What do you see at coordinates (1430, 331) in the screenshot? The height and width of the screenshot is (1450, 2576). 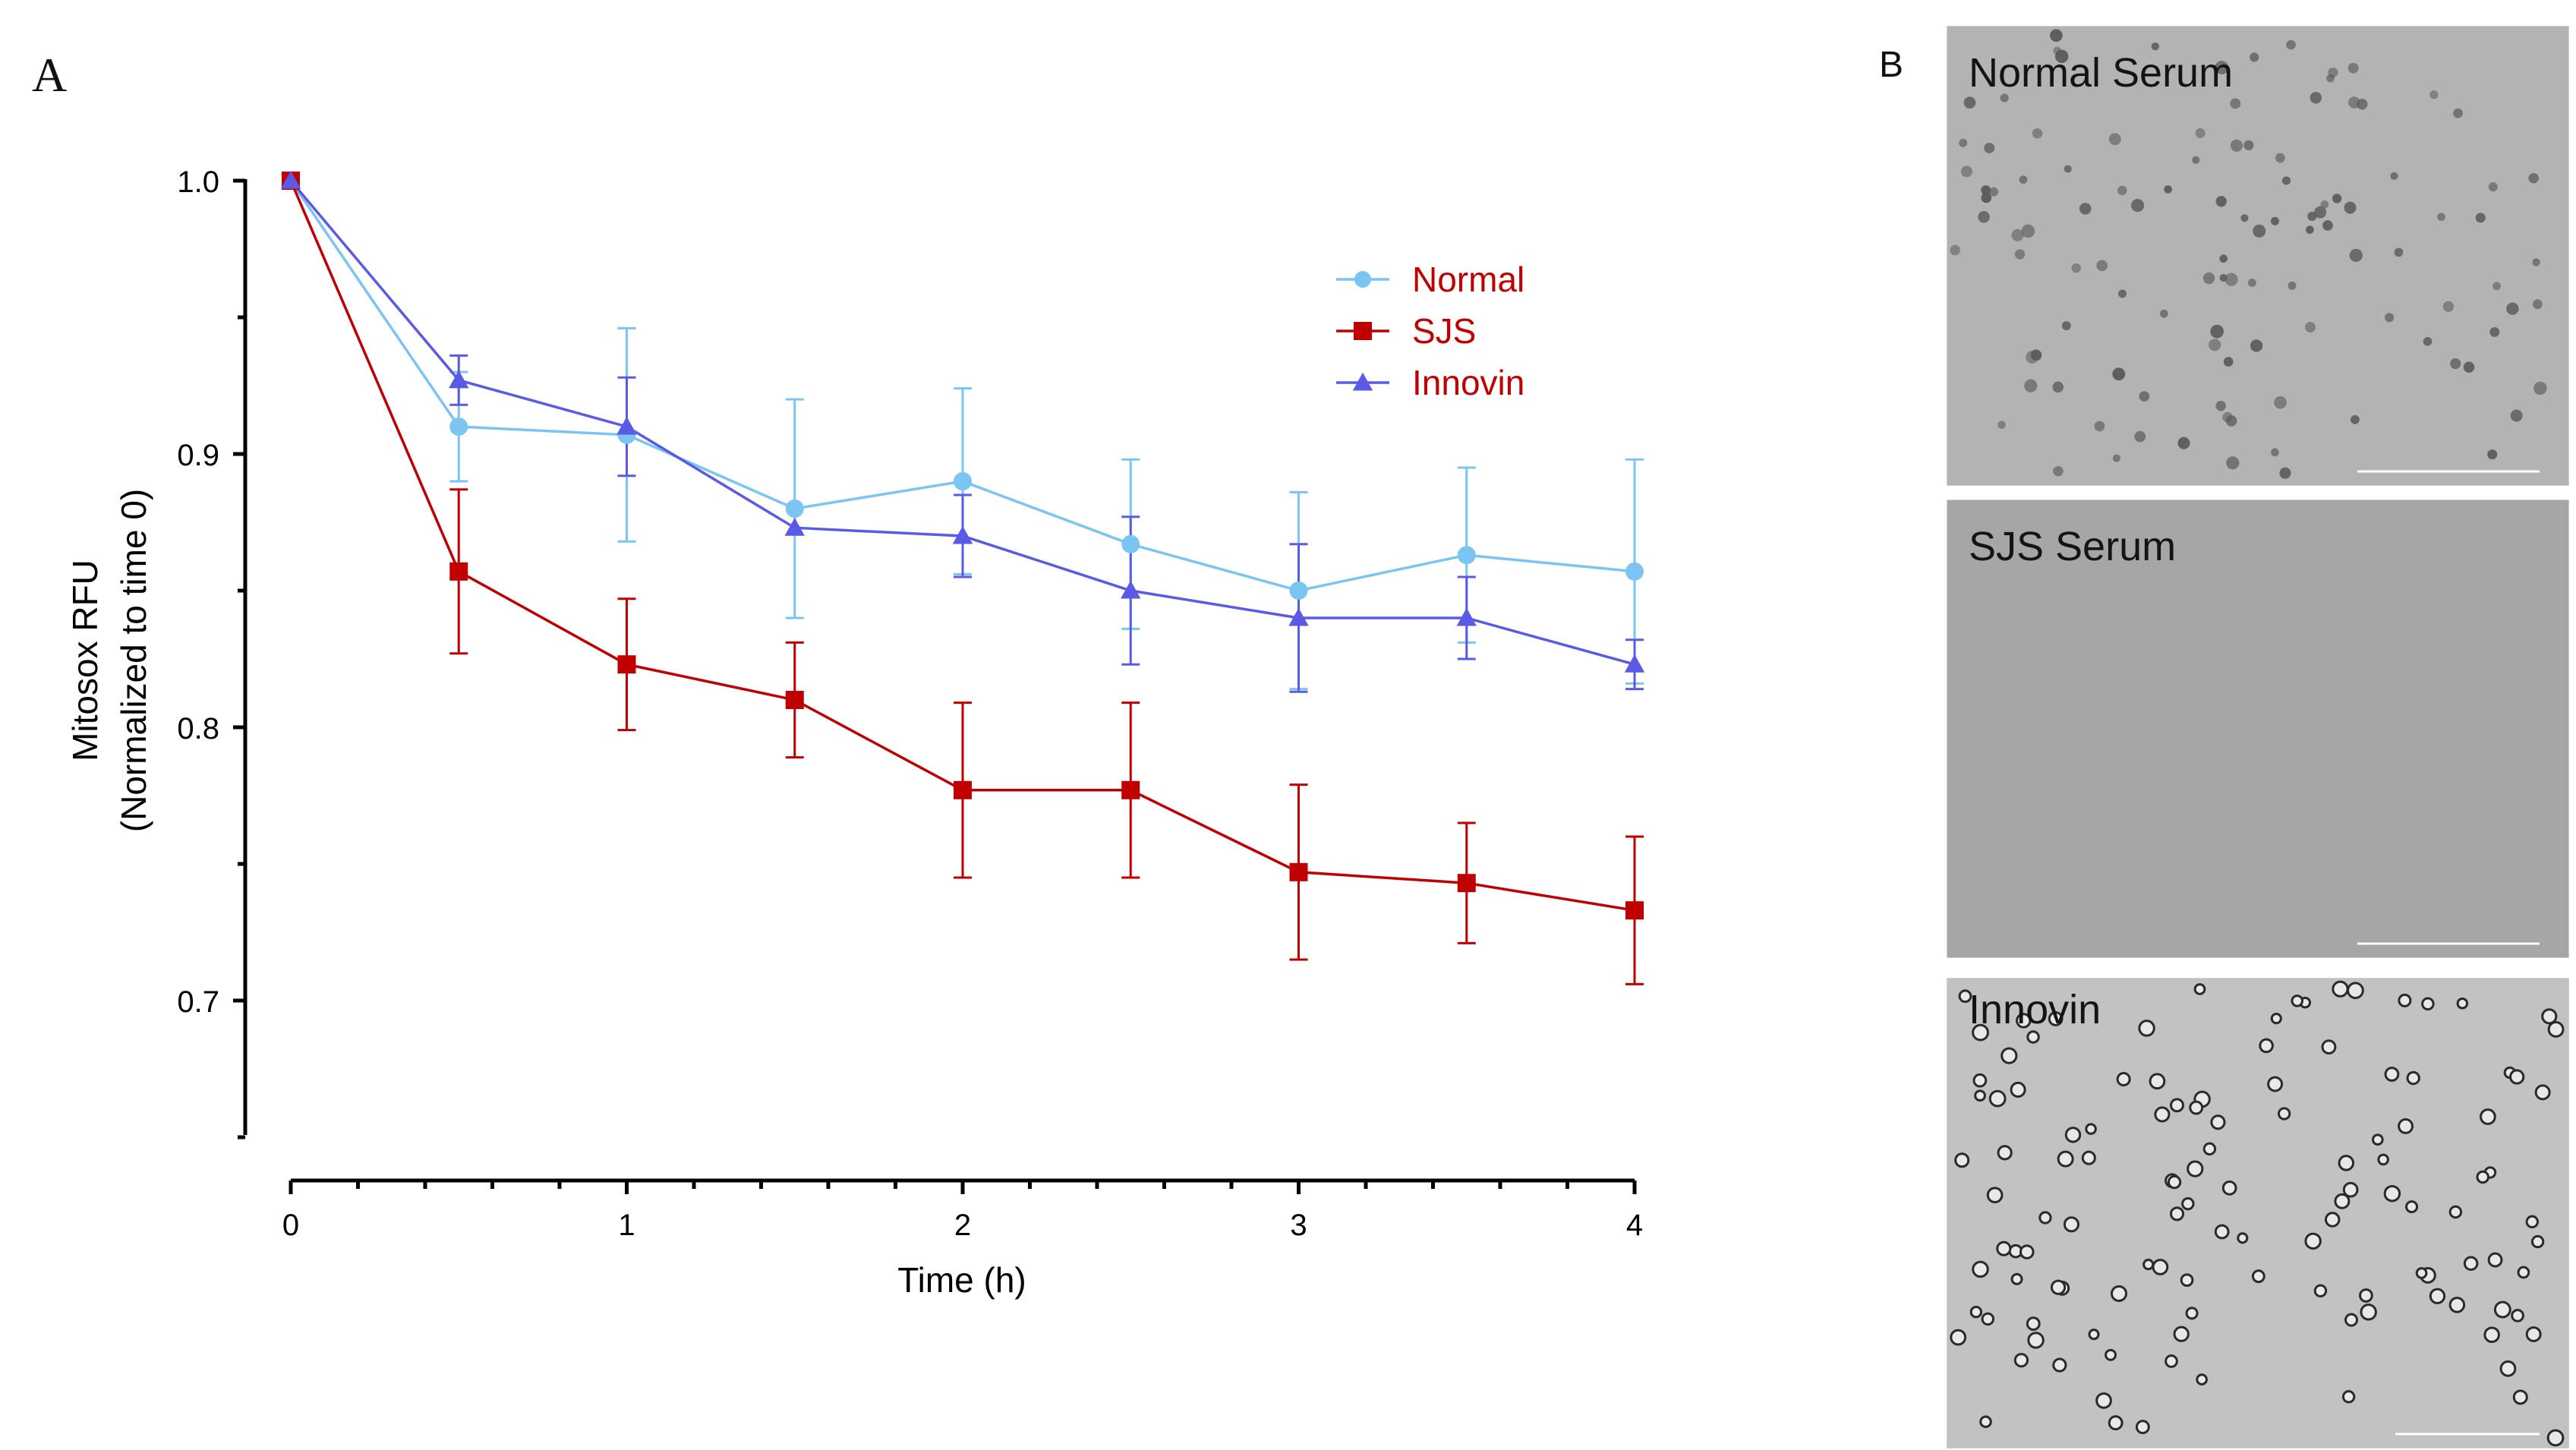 I see `legend: Normal SJS Innovin` at bounding box center [1430, 331].